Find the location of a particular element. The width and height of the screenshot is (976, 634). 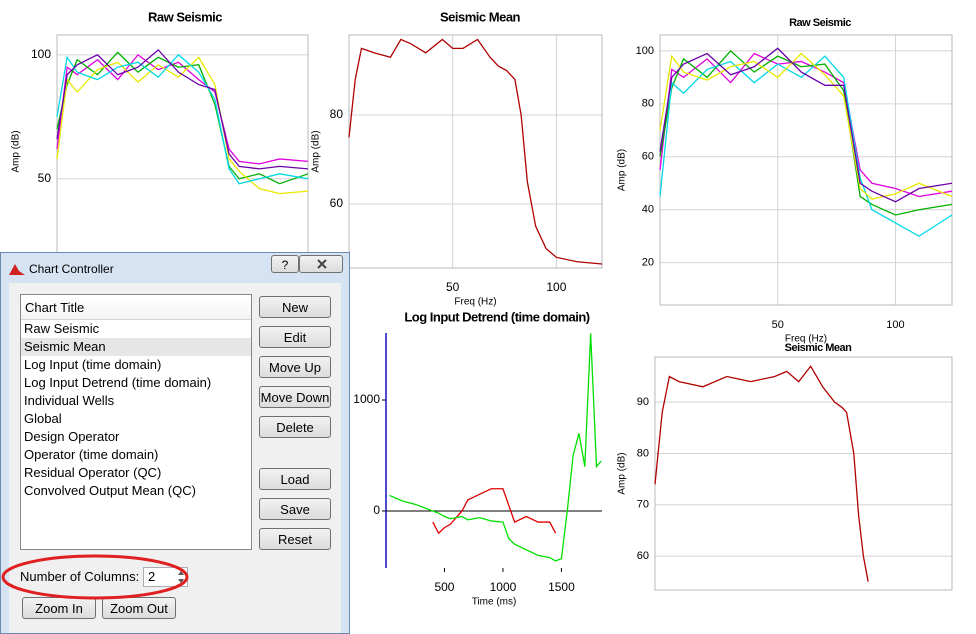

list-item: Global is located at coordinates (43, 418).